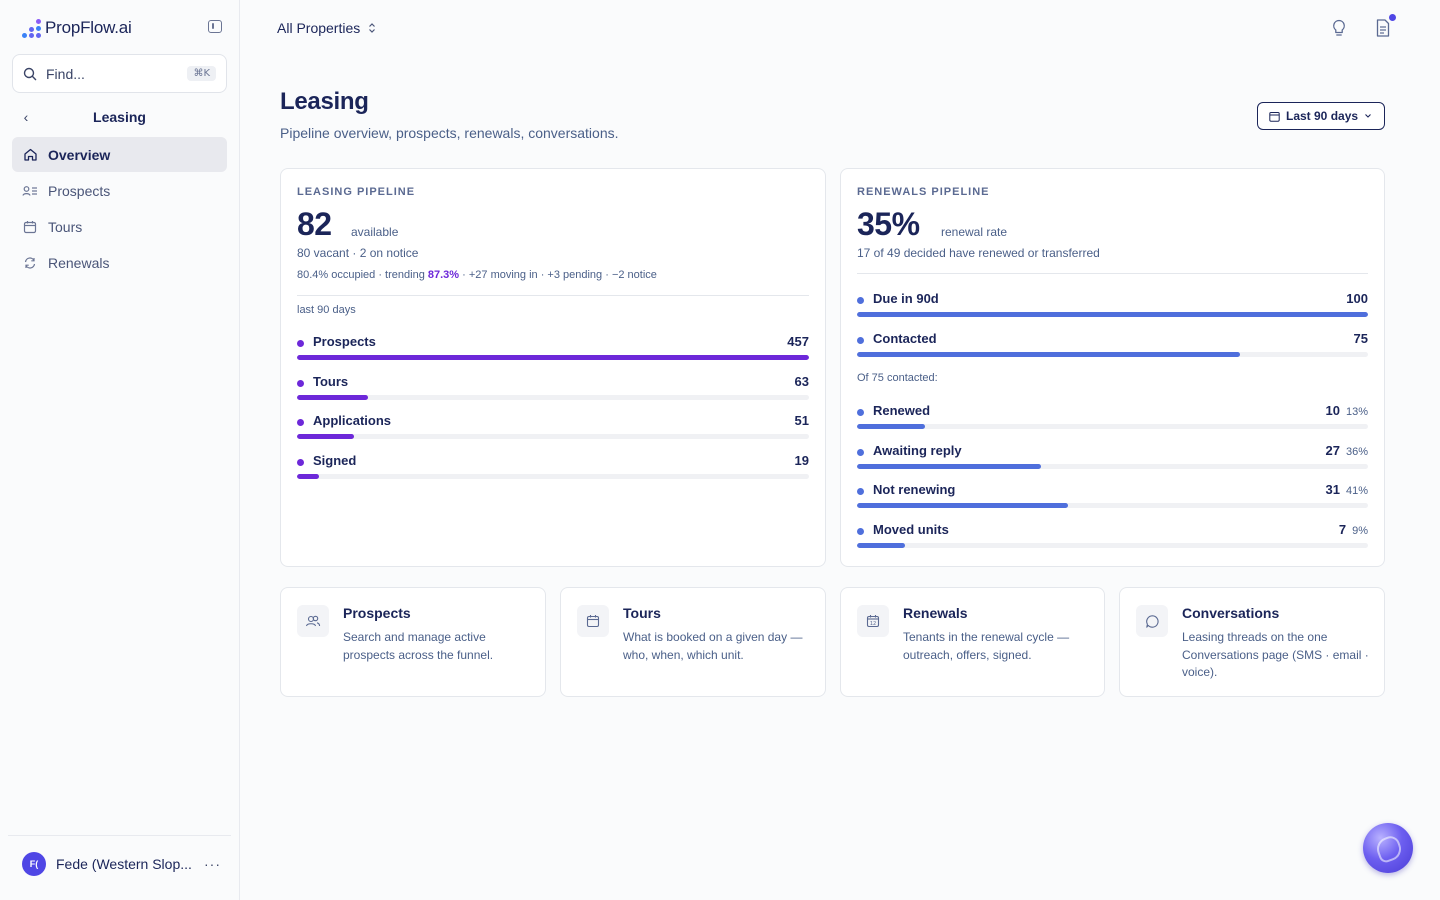  Describe the element at coordinates (79, 154) in the screenshot. I see `sidebar-item-label: Overview` at that location.